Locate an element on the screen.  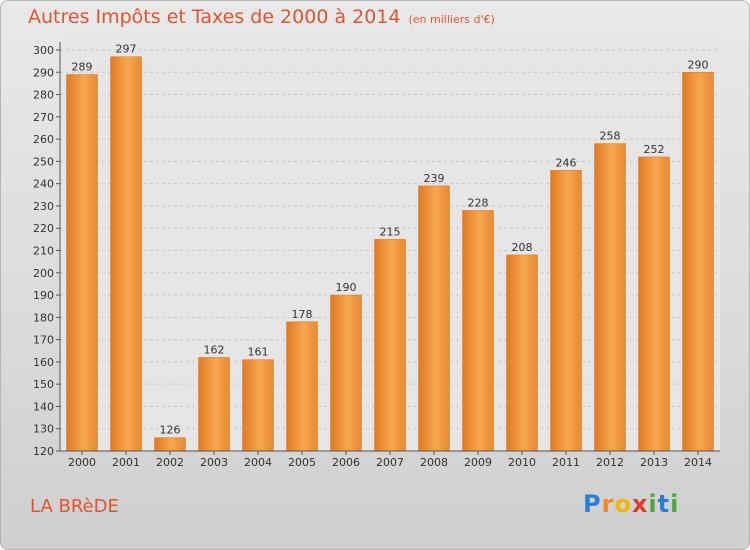
bar-value-label: 297 is located at coordinates (126, 49).